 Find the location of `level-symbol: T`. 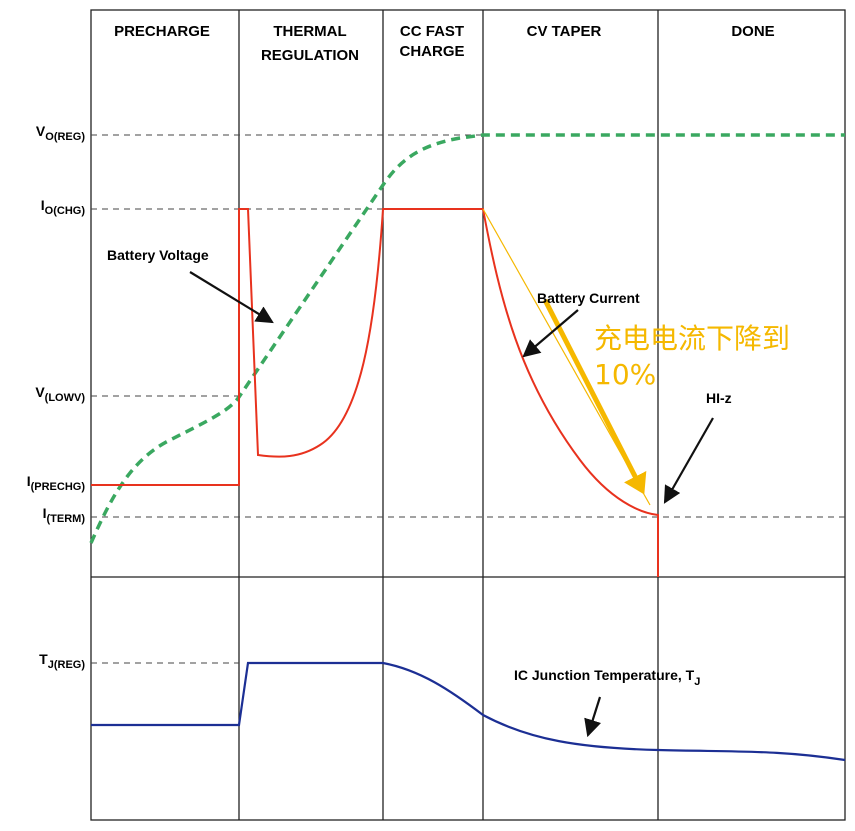

level-symbol: T is located at coordinates (43, 659).